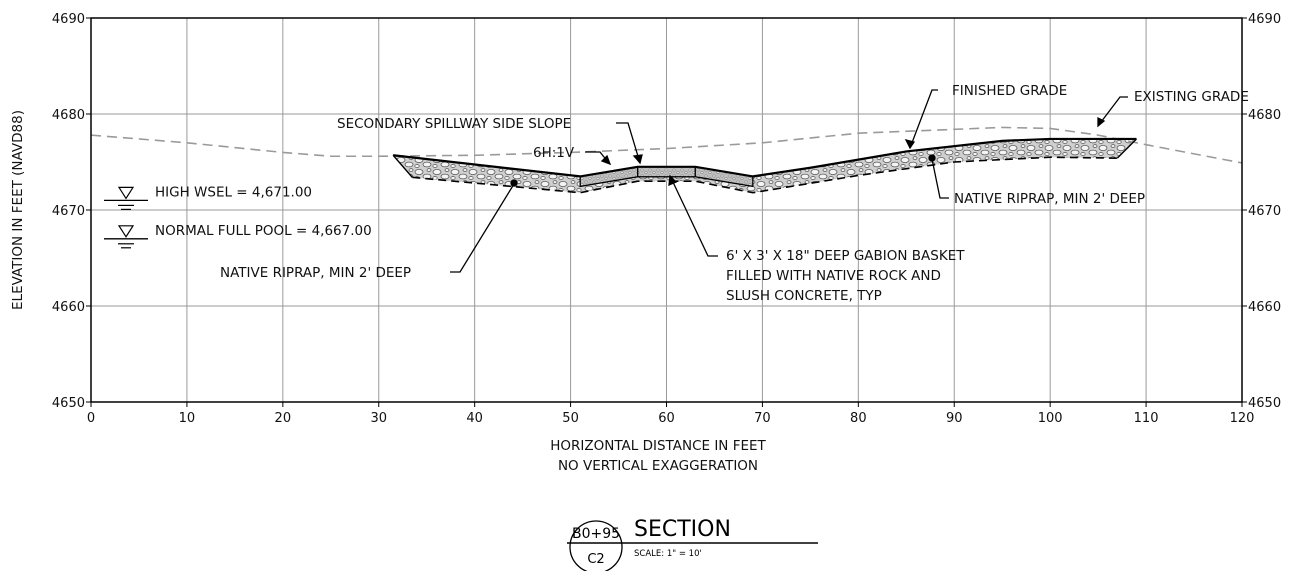  I want to click on label-finished-grade: FINISHED GRADE, so click(1009, 91).